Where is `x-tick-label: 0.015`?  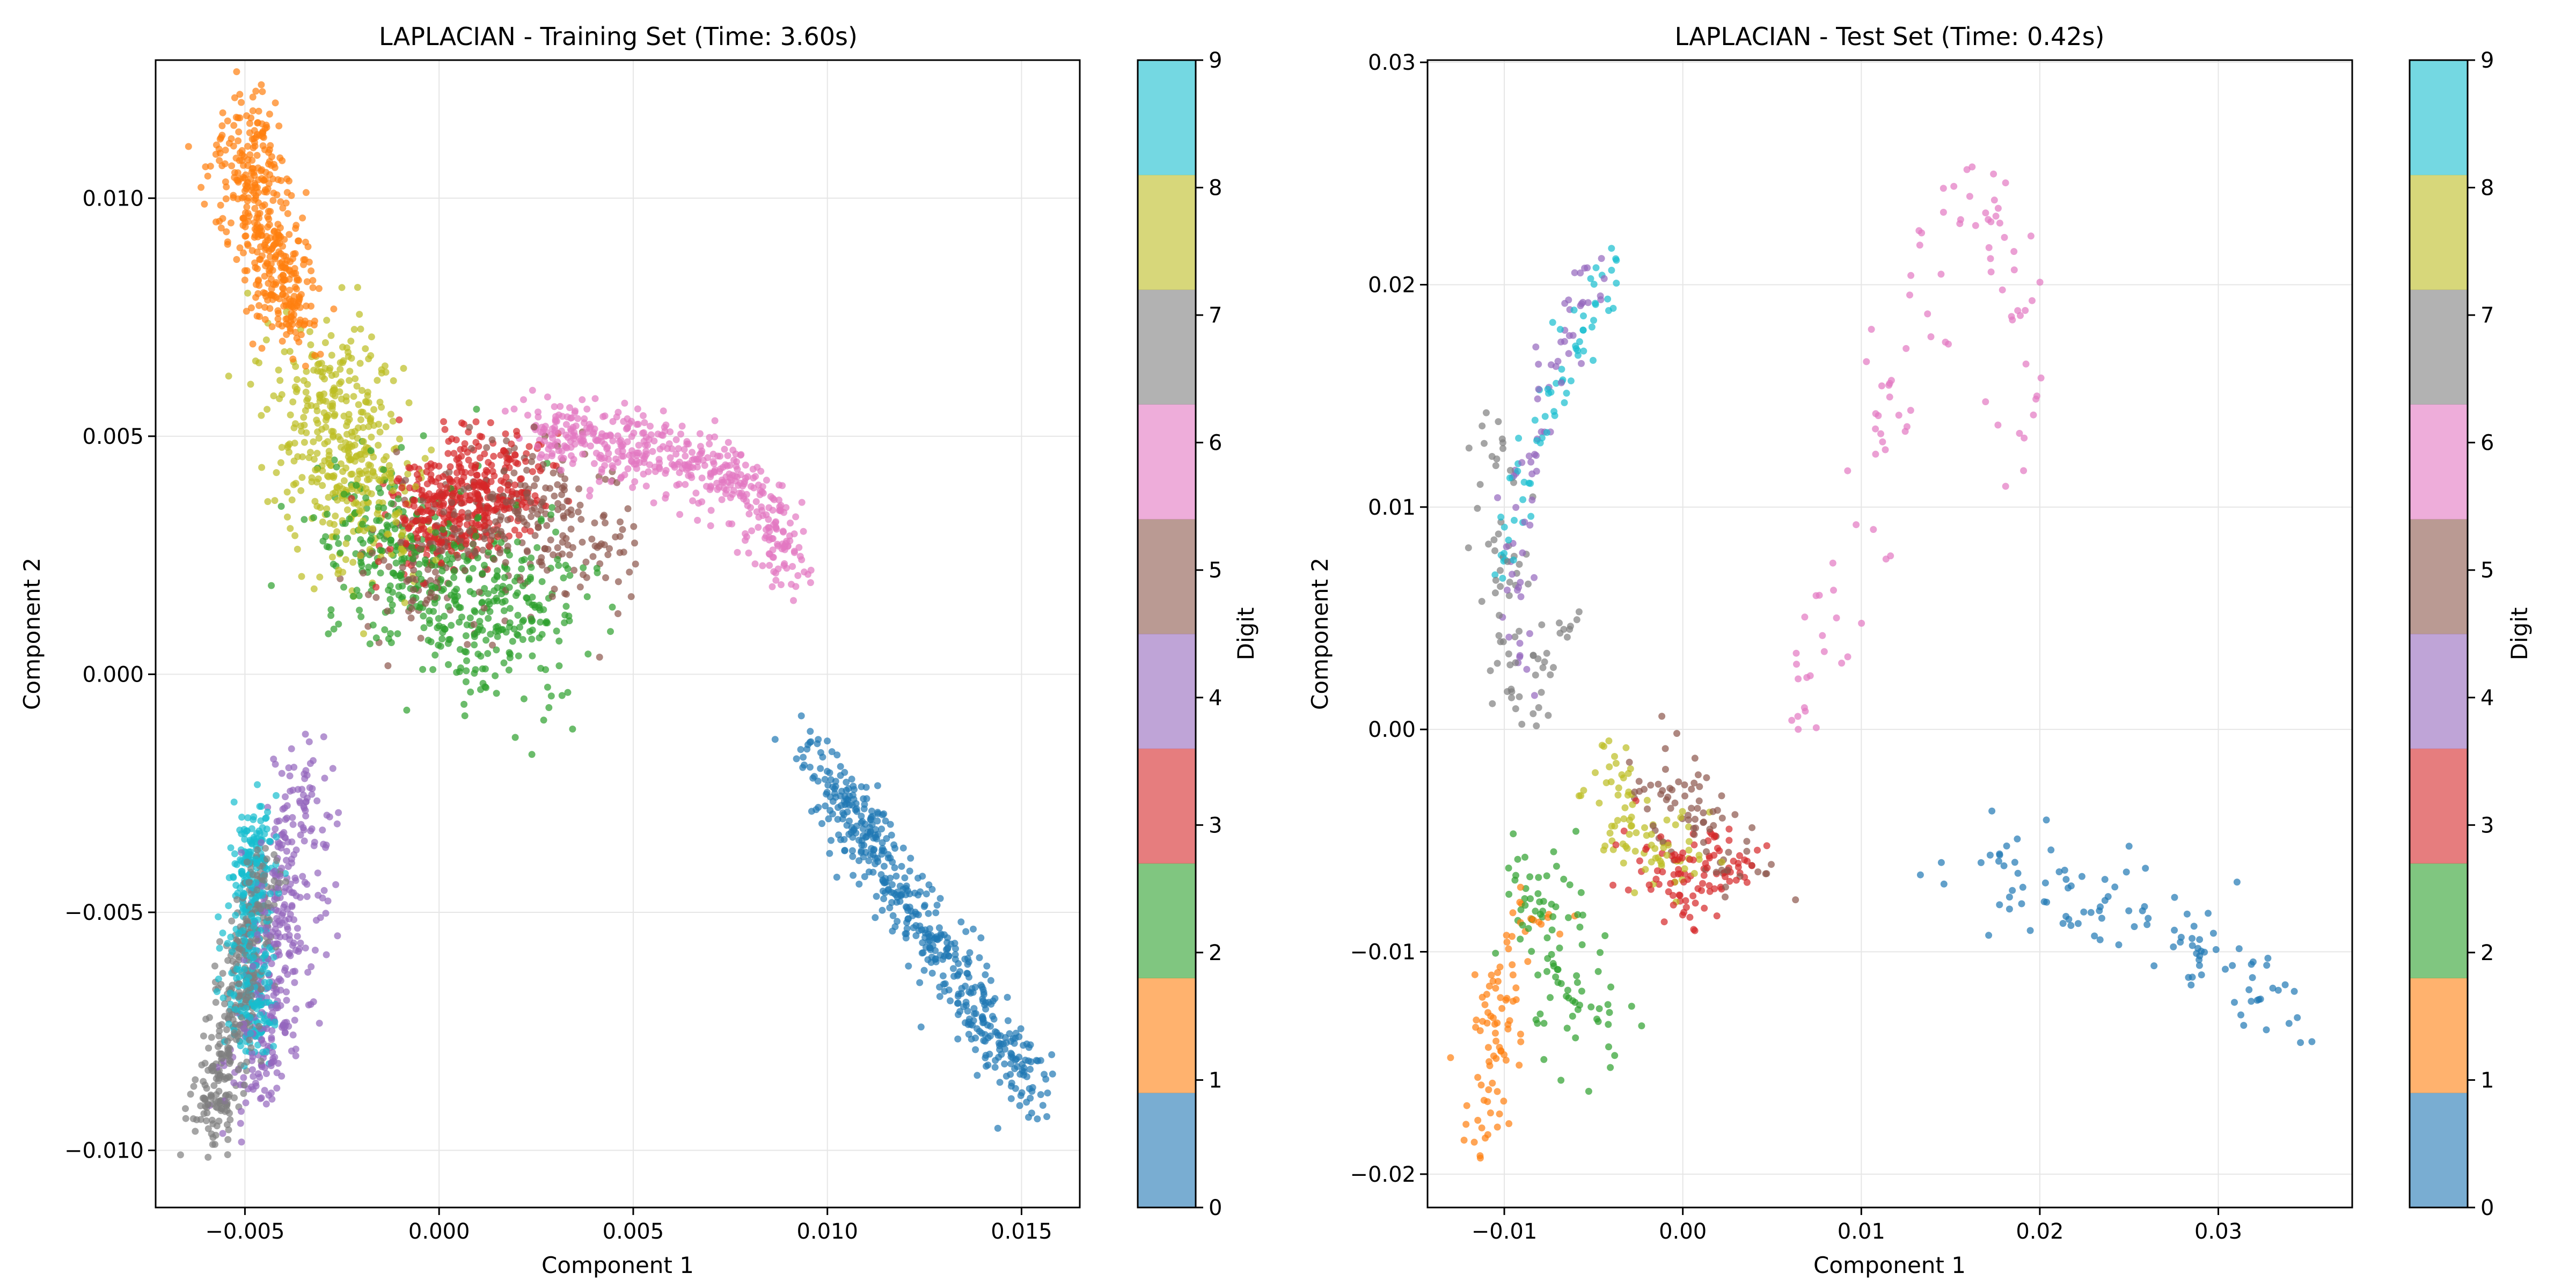 x-tick-label: 0.015 is located at coordinates (1021, 1231).